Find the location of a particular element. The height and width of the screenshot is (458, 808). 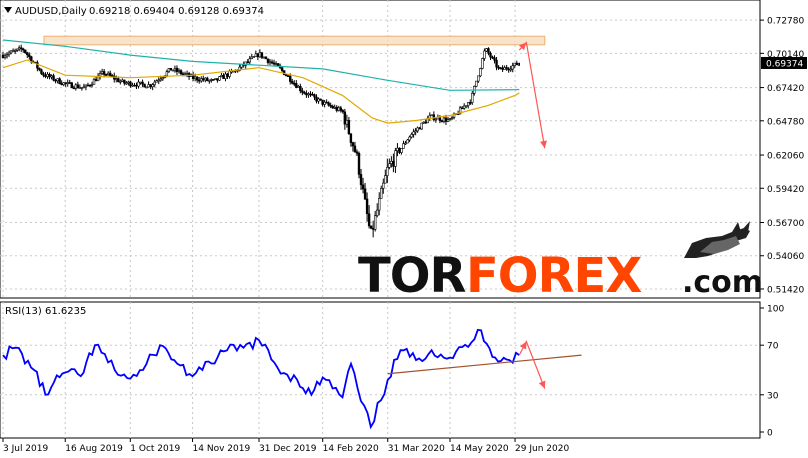

rsi-forecast-arrow-head-down is located at coordinates (542, 384).